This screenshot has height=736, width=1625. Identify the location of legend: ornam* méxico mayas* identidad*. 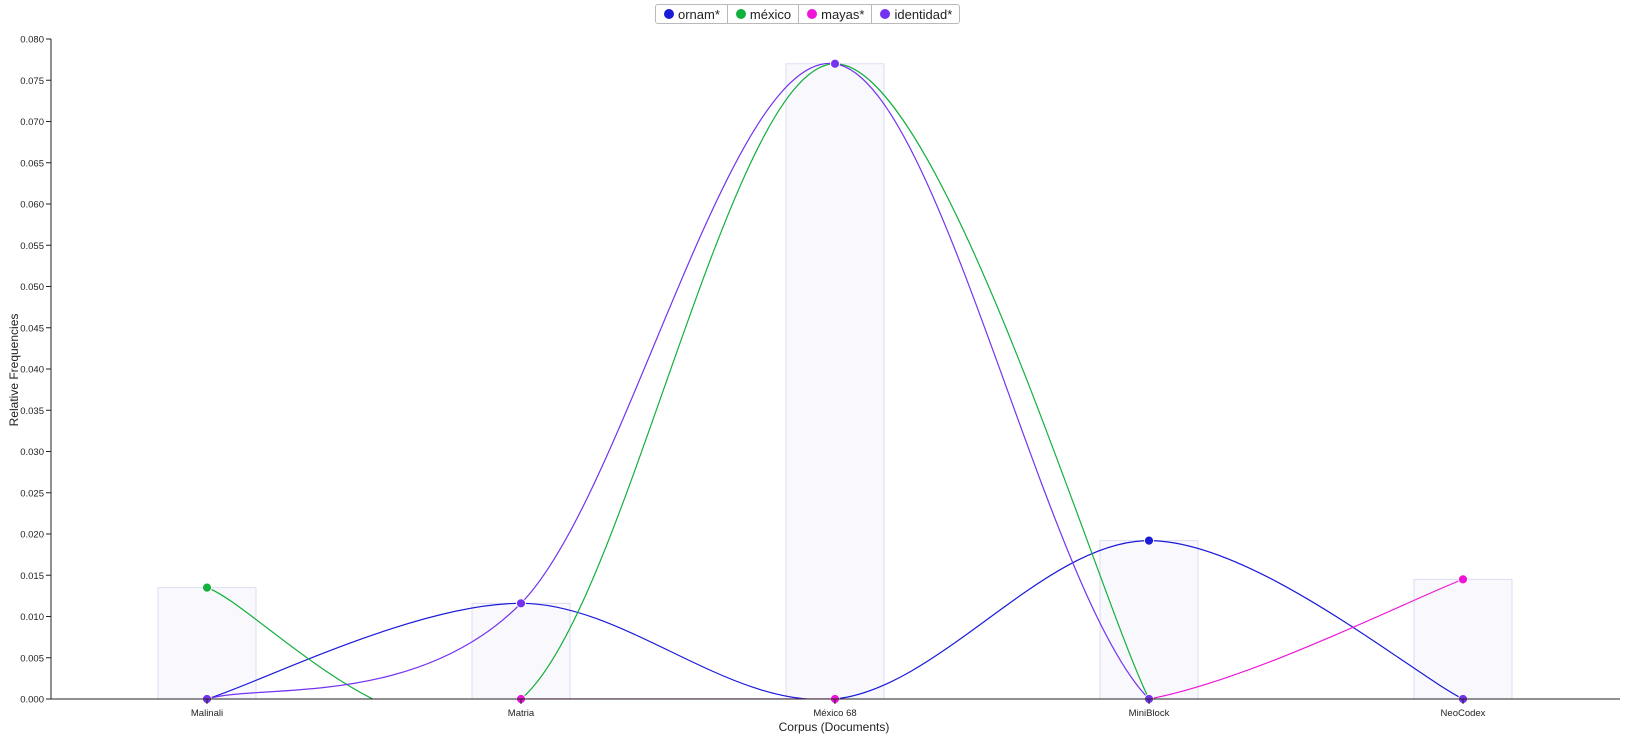
(808, 14).